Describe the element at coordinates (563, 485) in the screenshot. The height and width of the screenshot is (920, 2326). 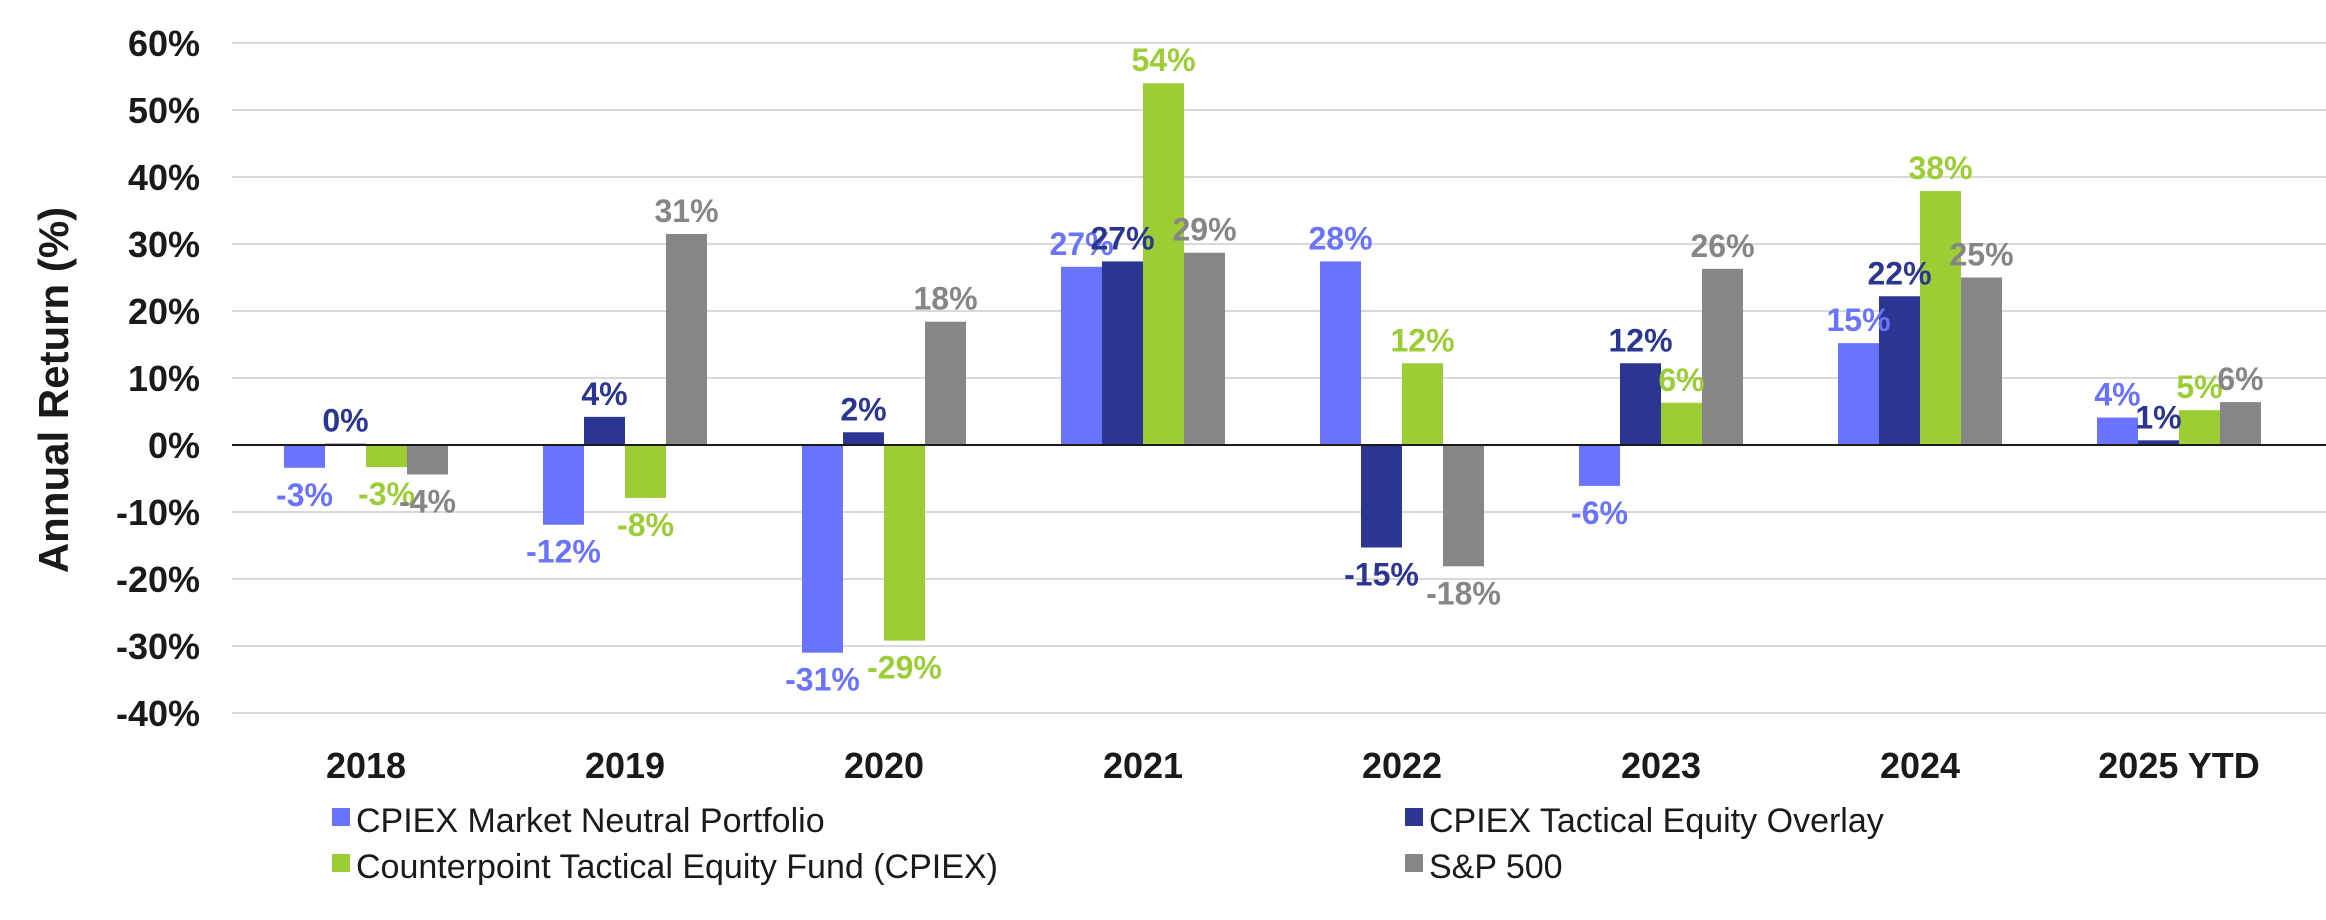
I see `bar-cpiex-market-neutral-portfolio-2019` at that location.